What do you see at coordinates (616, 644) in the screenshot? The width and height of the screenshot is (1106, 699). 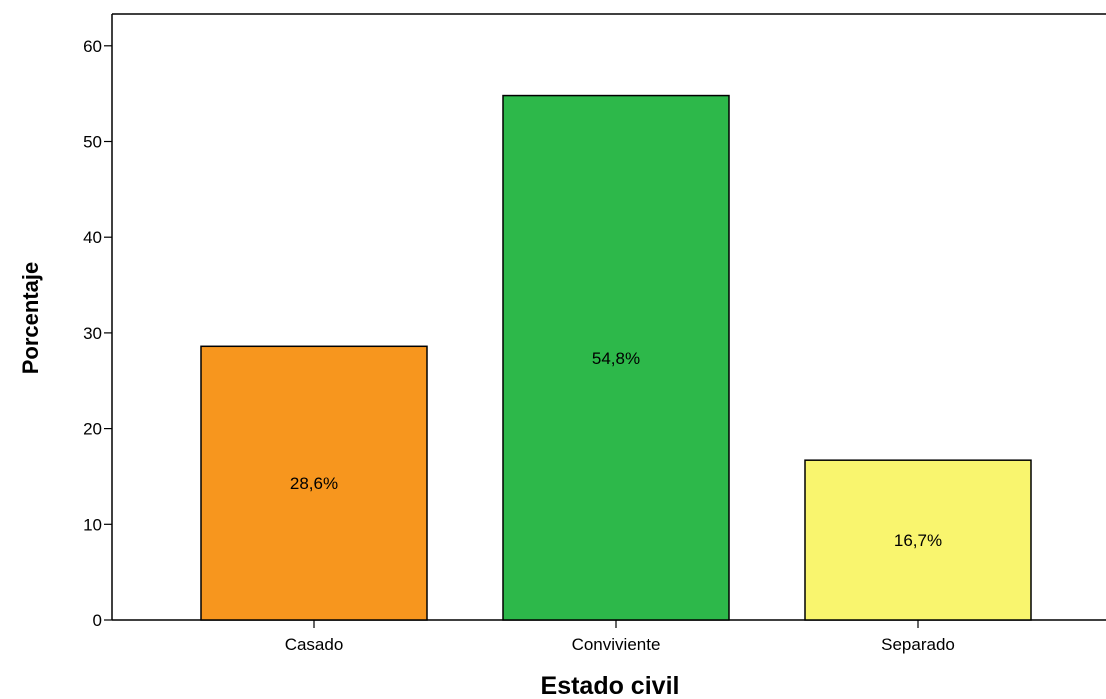 I see `x-tick-label: Conviviente` at bounding box center [616, 644].